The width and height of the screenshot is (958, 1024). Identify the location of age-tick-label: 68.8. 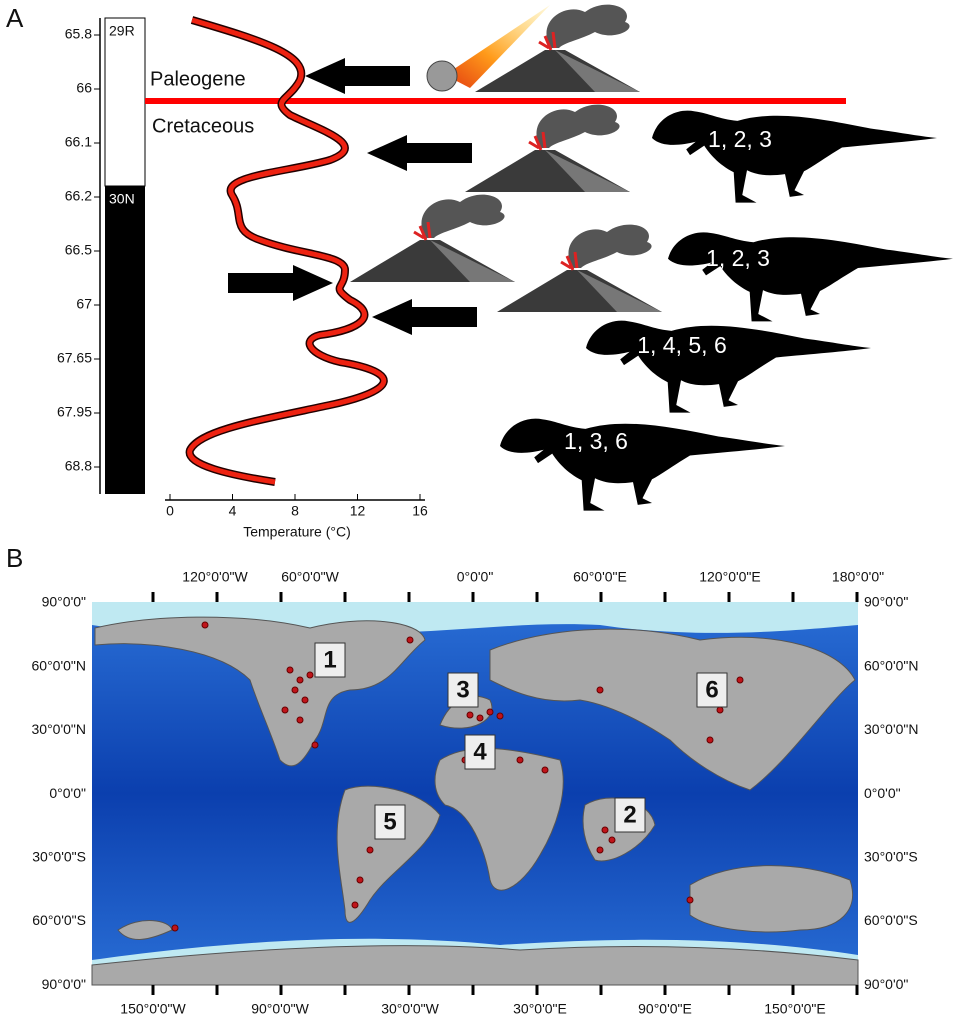
(78, 466).